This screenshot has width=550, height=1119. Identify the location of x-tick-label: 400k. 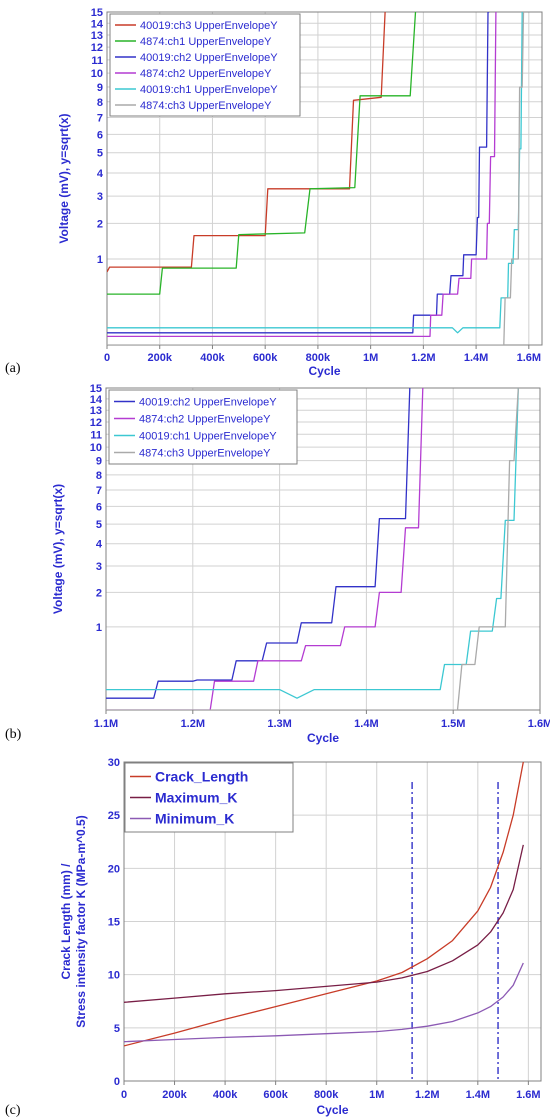
(225, 1095).